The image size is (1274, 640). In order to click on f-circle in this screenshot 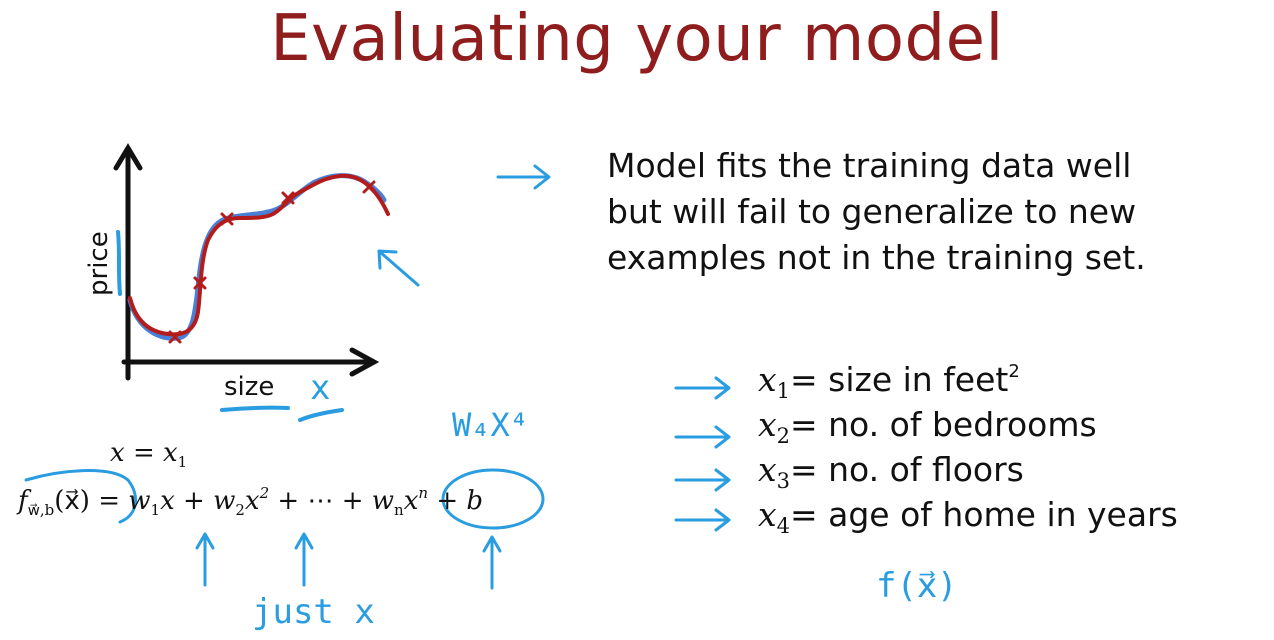, I will do `click(80, 496)`.